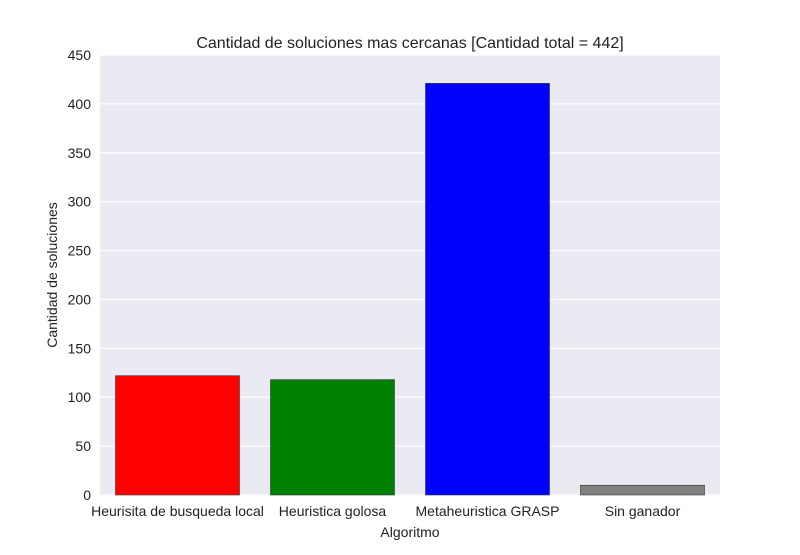 The image size is (800, 555). I want to click on y-axis-label: Cantidad de soluciones, so click(52, 275).